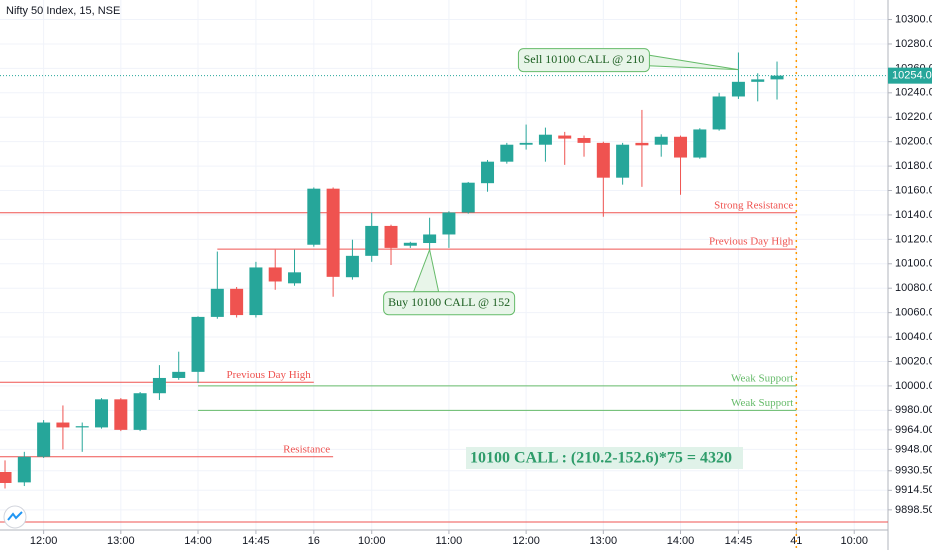  What do you see at coordinates (913, 386) in the screenshot?
I see `y-tick-label: 10000.00` at bounding box center [913, 386].